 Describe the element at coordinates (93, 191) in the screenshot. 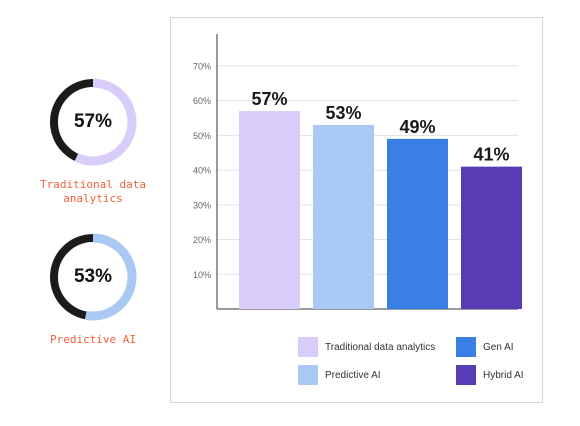

I see `donut-label: Traditional data analytics` at that location.